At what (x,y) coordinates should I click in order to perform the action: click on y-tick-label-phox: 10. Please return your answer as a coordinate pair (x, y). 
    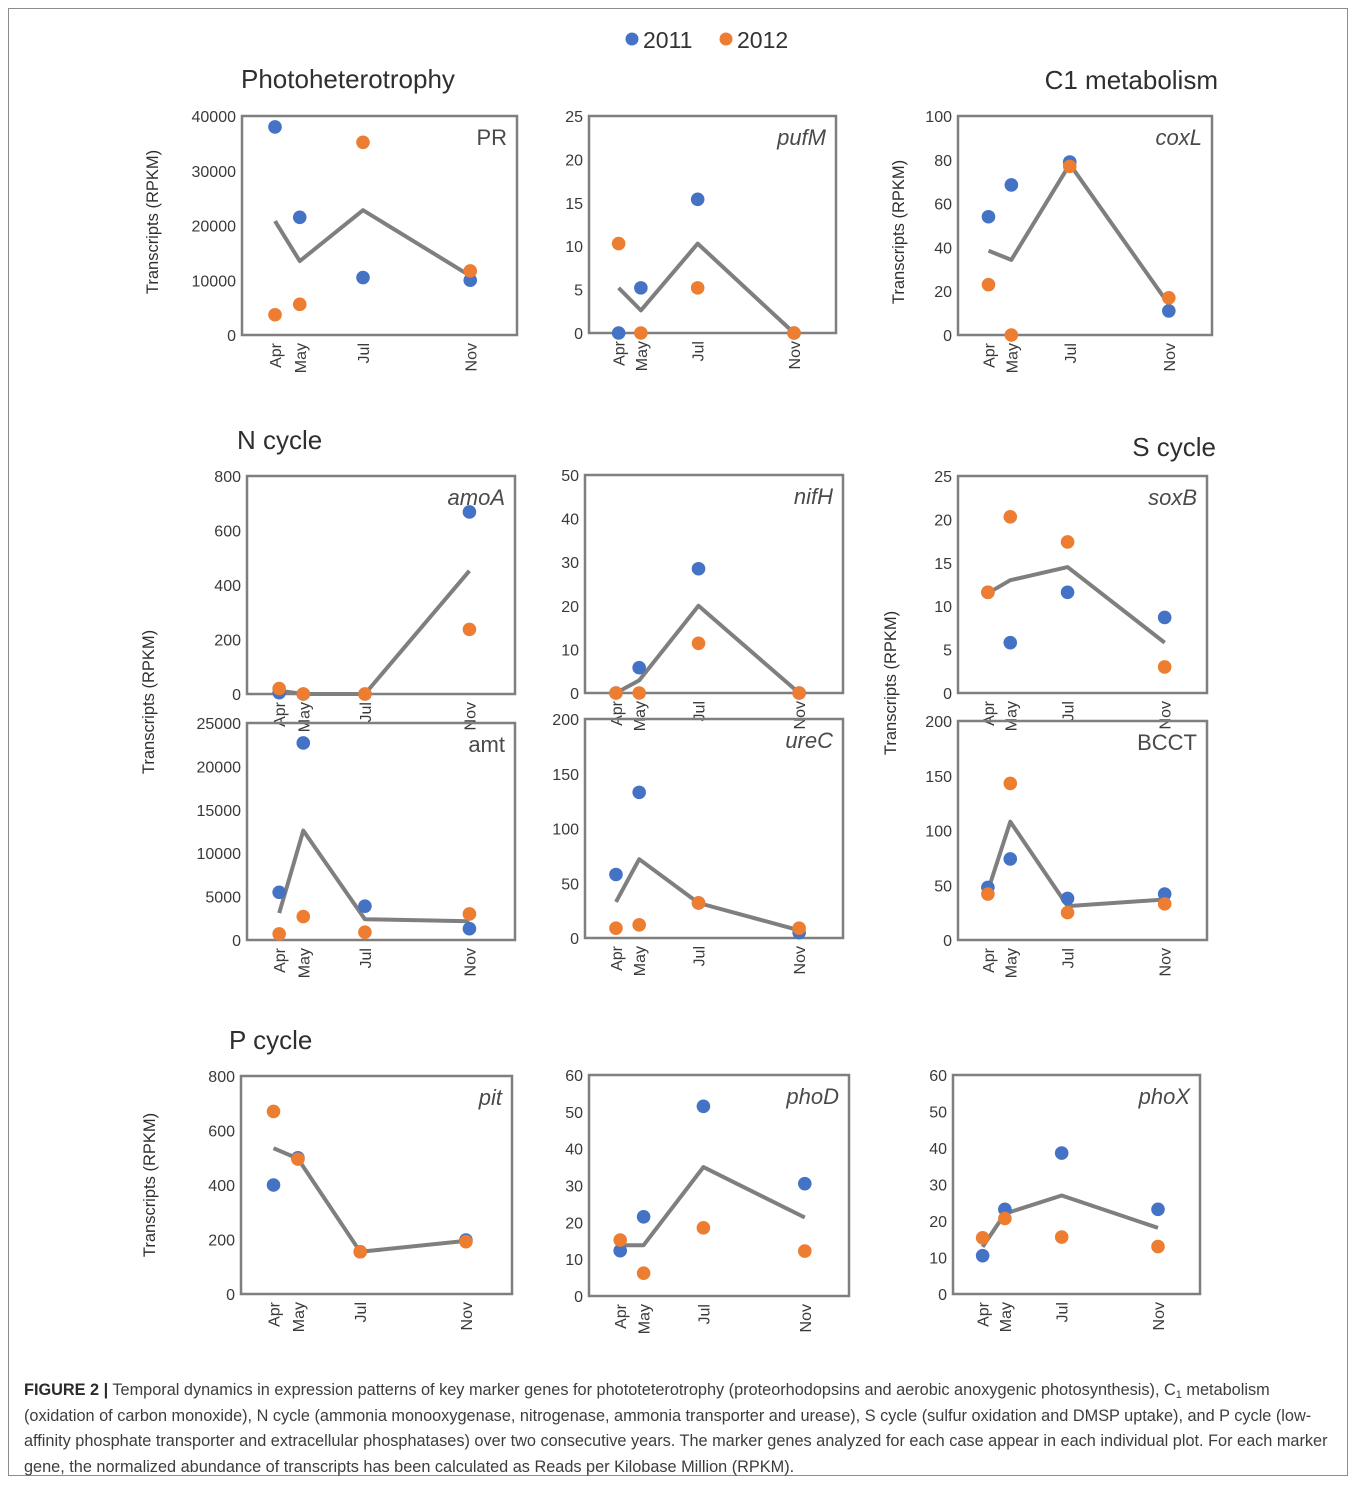
    Looking at the image, I should click on (938, 1259).